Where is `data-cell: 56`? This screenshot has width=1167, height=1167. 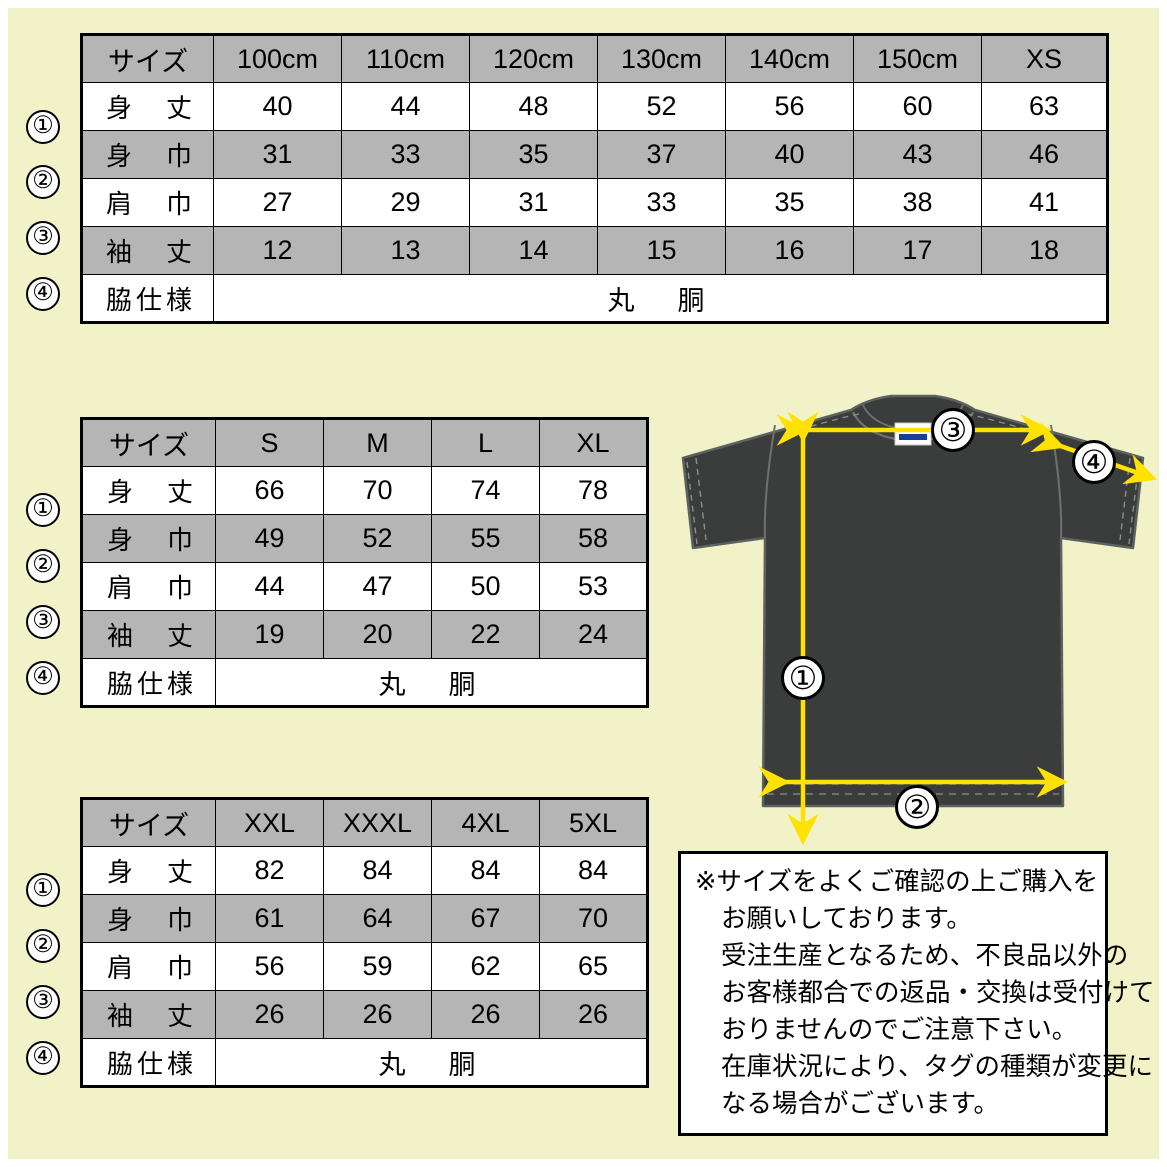
data-cell: 56 is located at coordinates (269, 966).